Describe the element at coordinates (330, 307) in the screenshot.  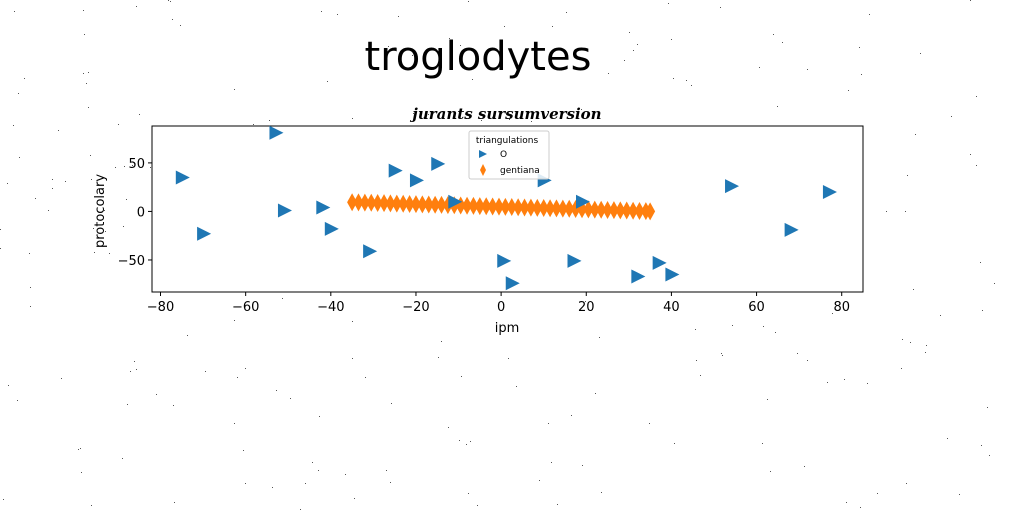
I see `x-tick-label: −40` at that location.